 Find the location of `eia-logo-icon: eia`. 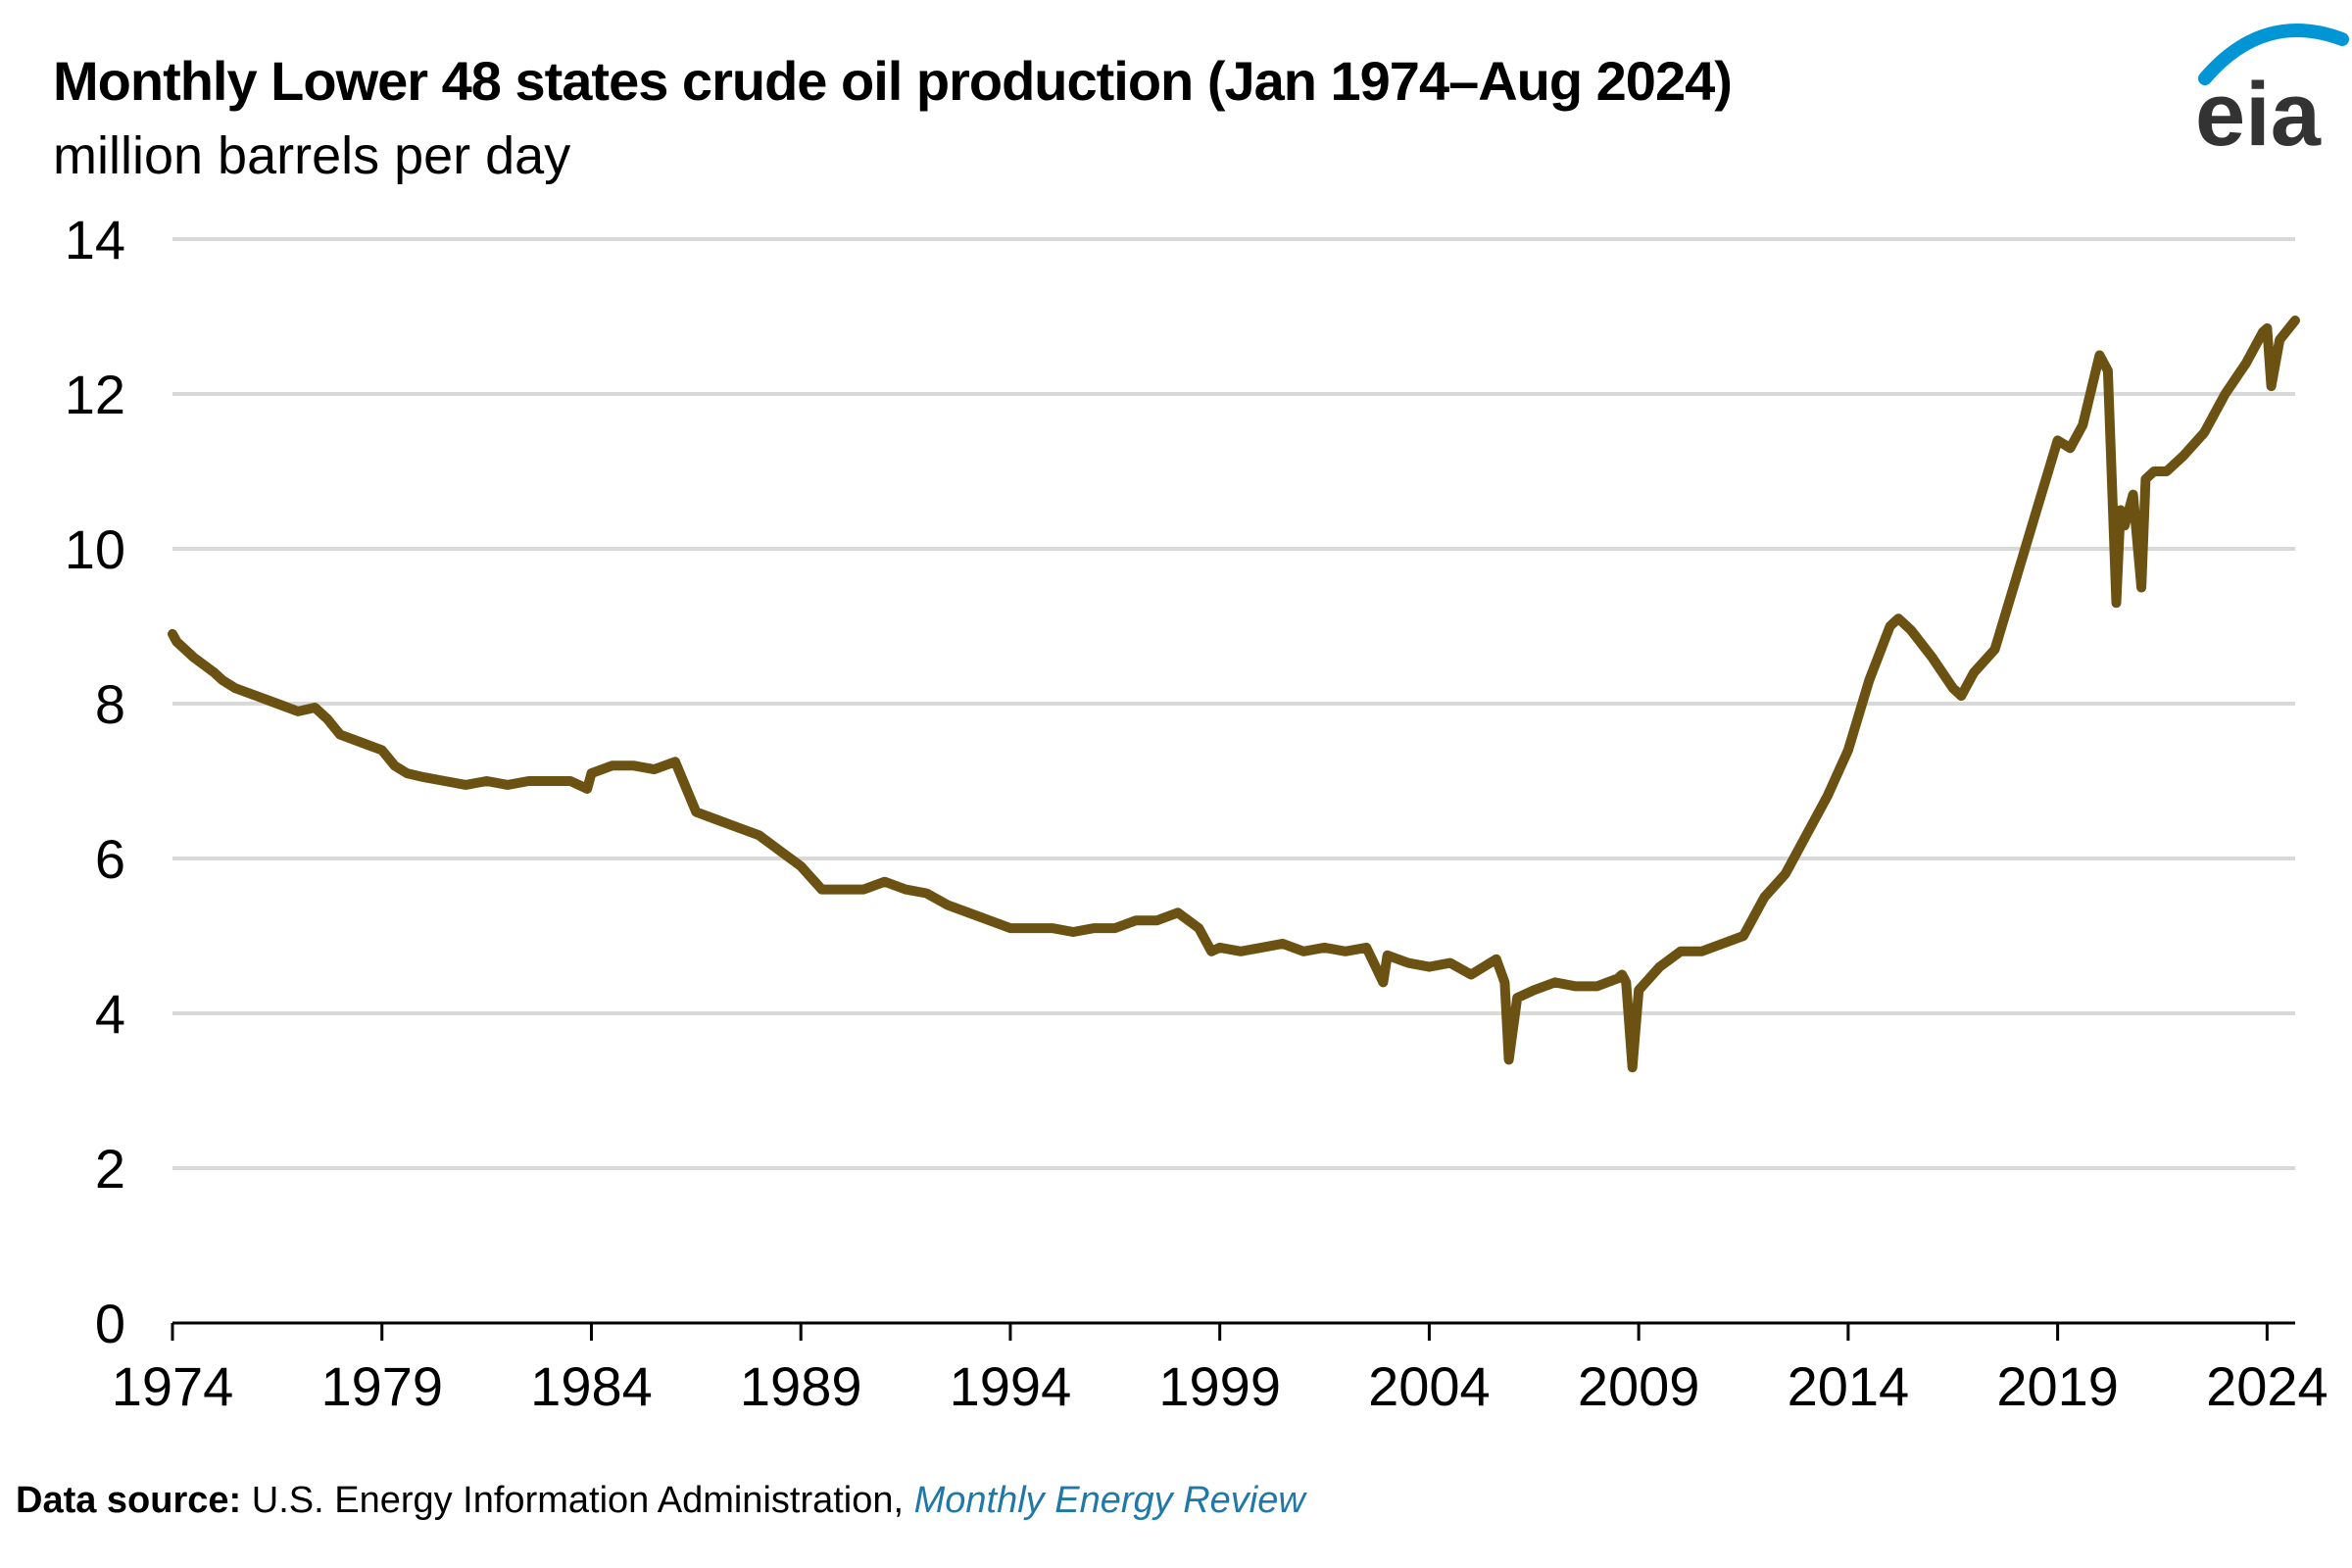

eia-logo-icon: eia is located at coordinates (2272, 90).